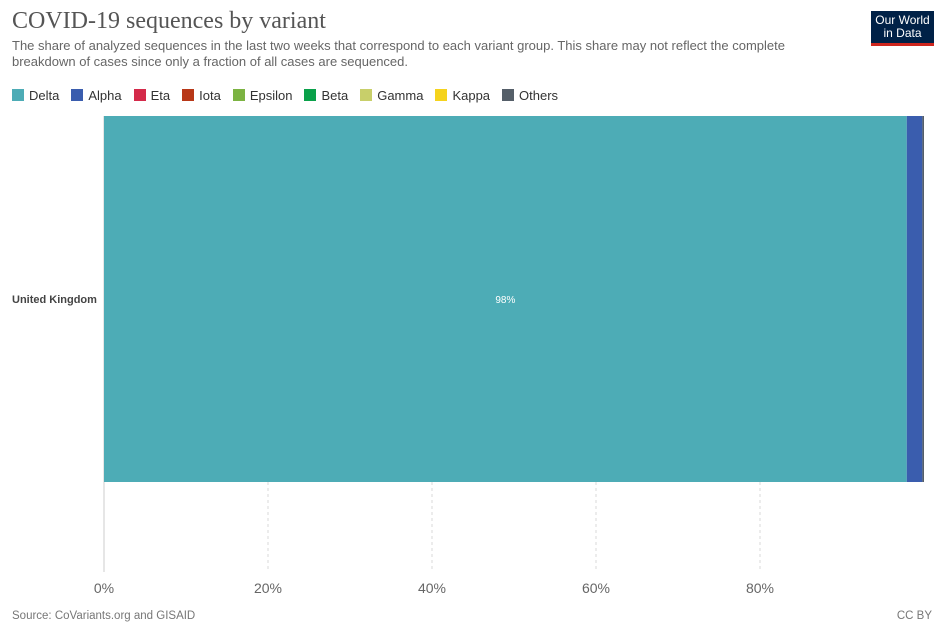  I want to click on legend-label: Beta, so click(335, 95).